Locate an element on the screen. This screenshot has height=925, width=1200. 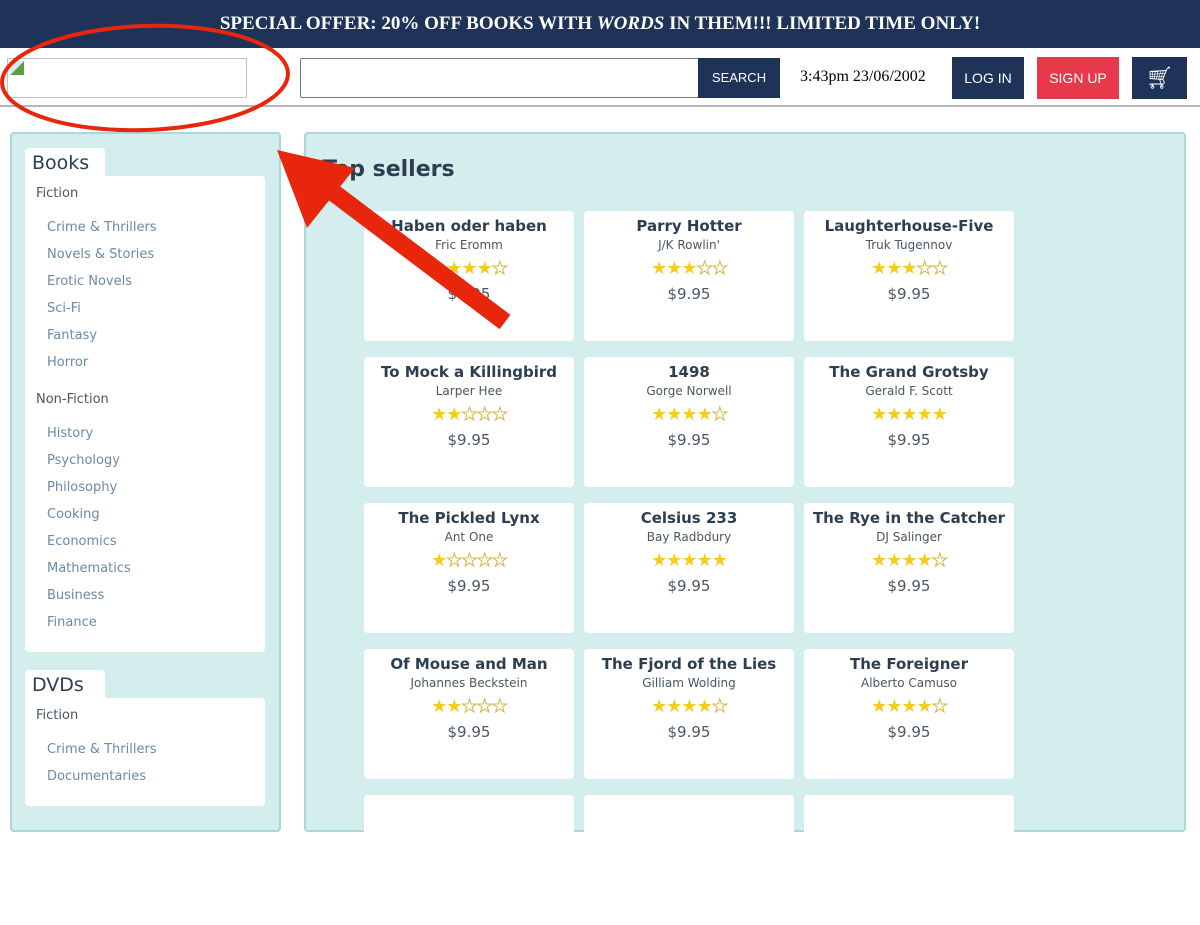
product-card: 1498 Gorge Norwell ★★★★★ $9.95 is located at coordinates (689, 422).